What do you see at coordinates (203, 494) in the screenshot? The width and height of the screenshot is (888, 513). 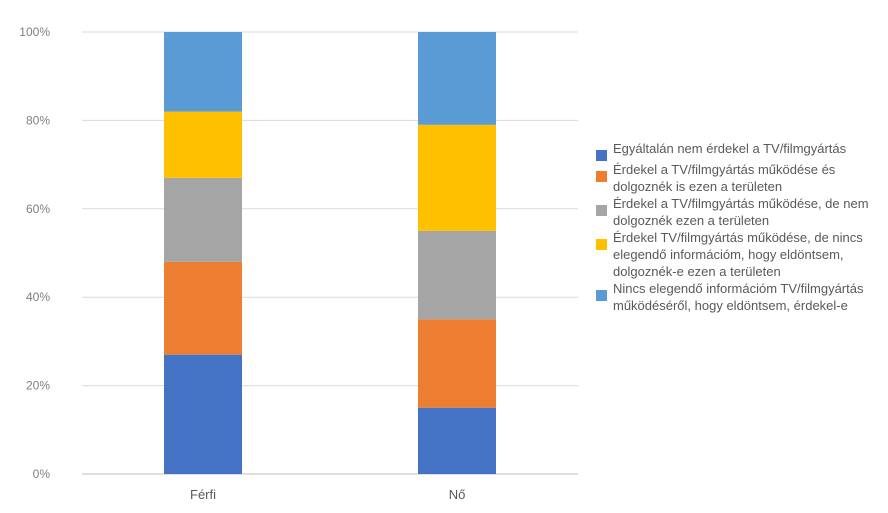 I see `x-category-label: Férfi` at bounding box center [203, 494].